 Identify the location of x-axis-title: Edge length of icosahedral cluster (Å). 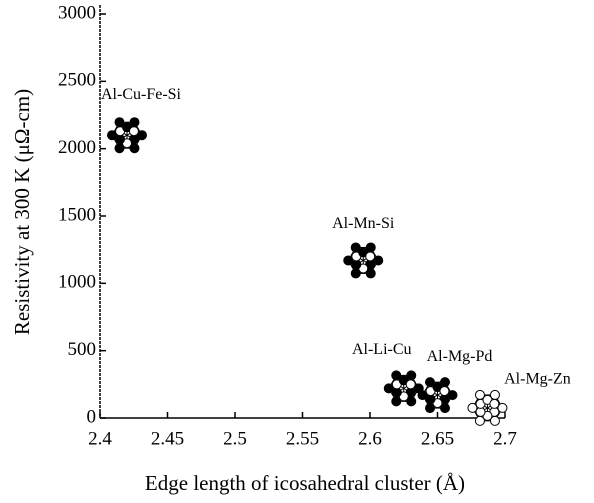
(305, 483).